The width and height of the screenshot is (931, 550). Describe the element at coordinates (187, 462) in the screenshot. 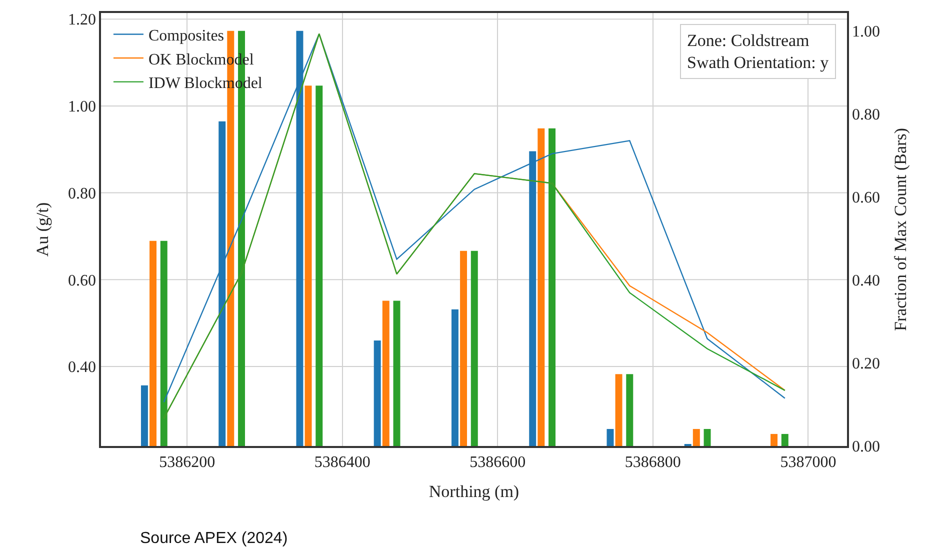

I see `x-tick-label: 5386200` at that location.